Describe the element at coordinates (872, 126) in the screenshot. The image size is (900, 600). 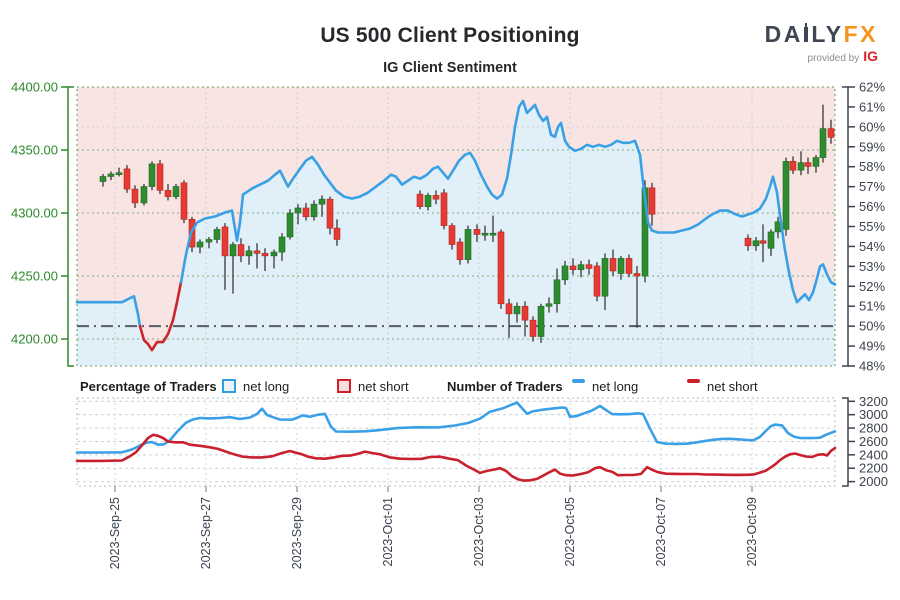
I see `pct-axis-label: 60%` at that location.